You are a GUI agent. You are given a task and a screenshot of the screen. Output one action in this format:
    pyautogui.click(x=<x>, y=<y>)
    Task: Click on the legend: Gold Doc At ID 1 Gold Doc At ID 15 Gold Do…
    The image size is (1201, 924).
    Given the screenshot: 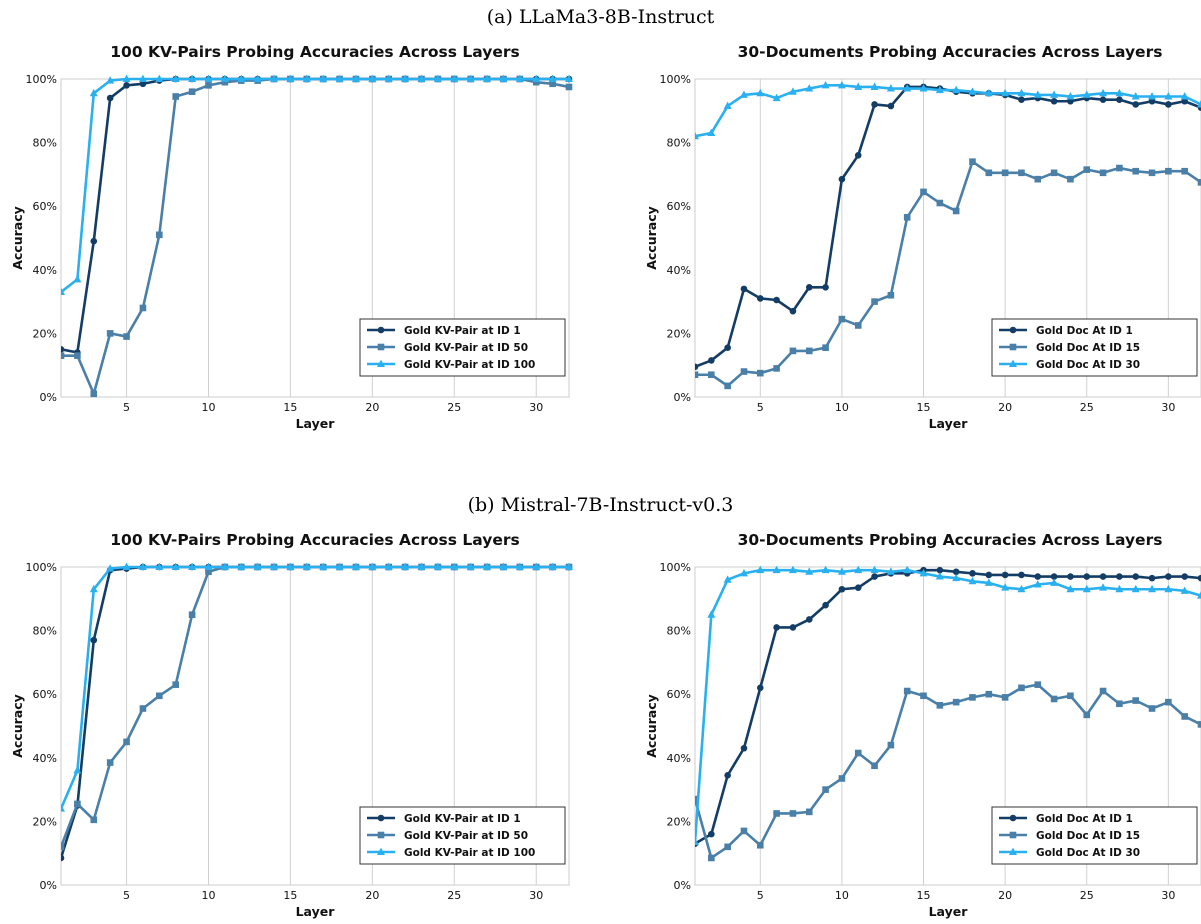 What is the action you would take?
    pyautogui.click(x=1094, y=835)
    